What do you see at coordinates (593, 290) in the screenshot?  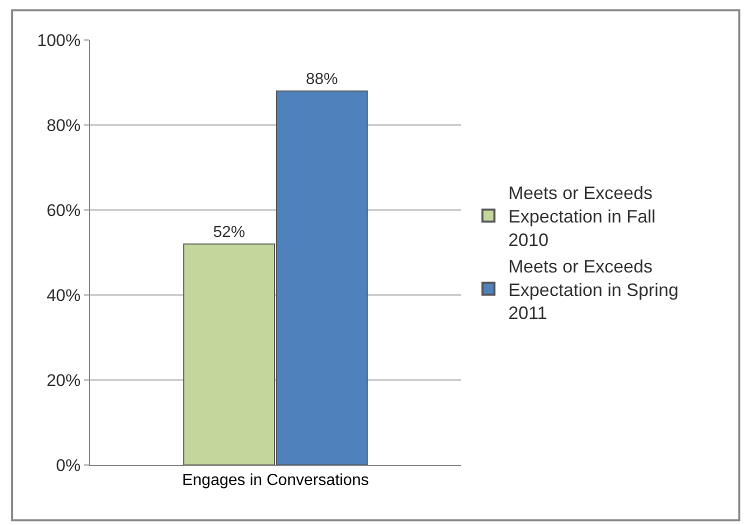 I see `legend-label: Meets or Exceeds Expectation in Spring 2011` at bounding box center [593, 290].